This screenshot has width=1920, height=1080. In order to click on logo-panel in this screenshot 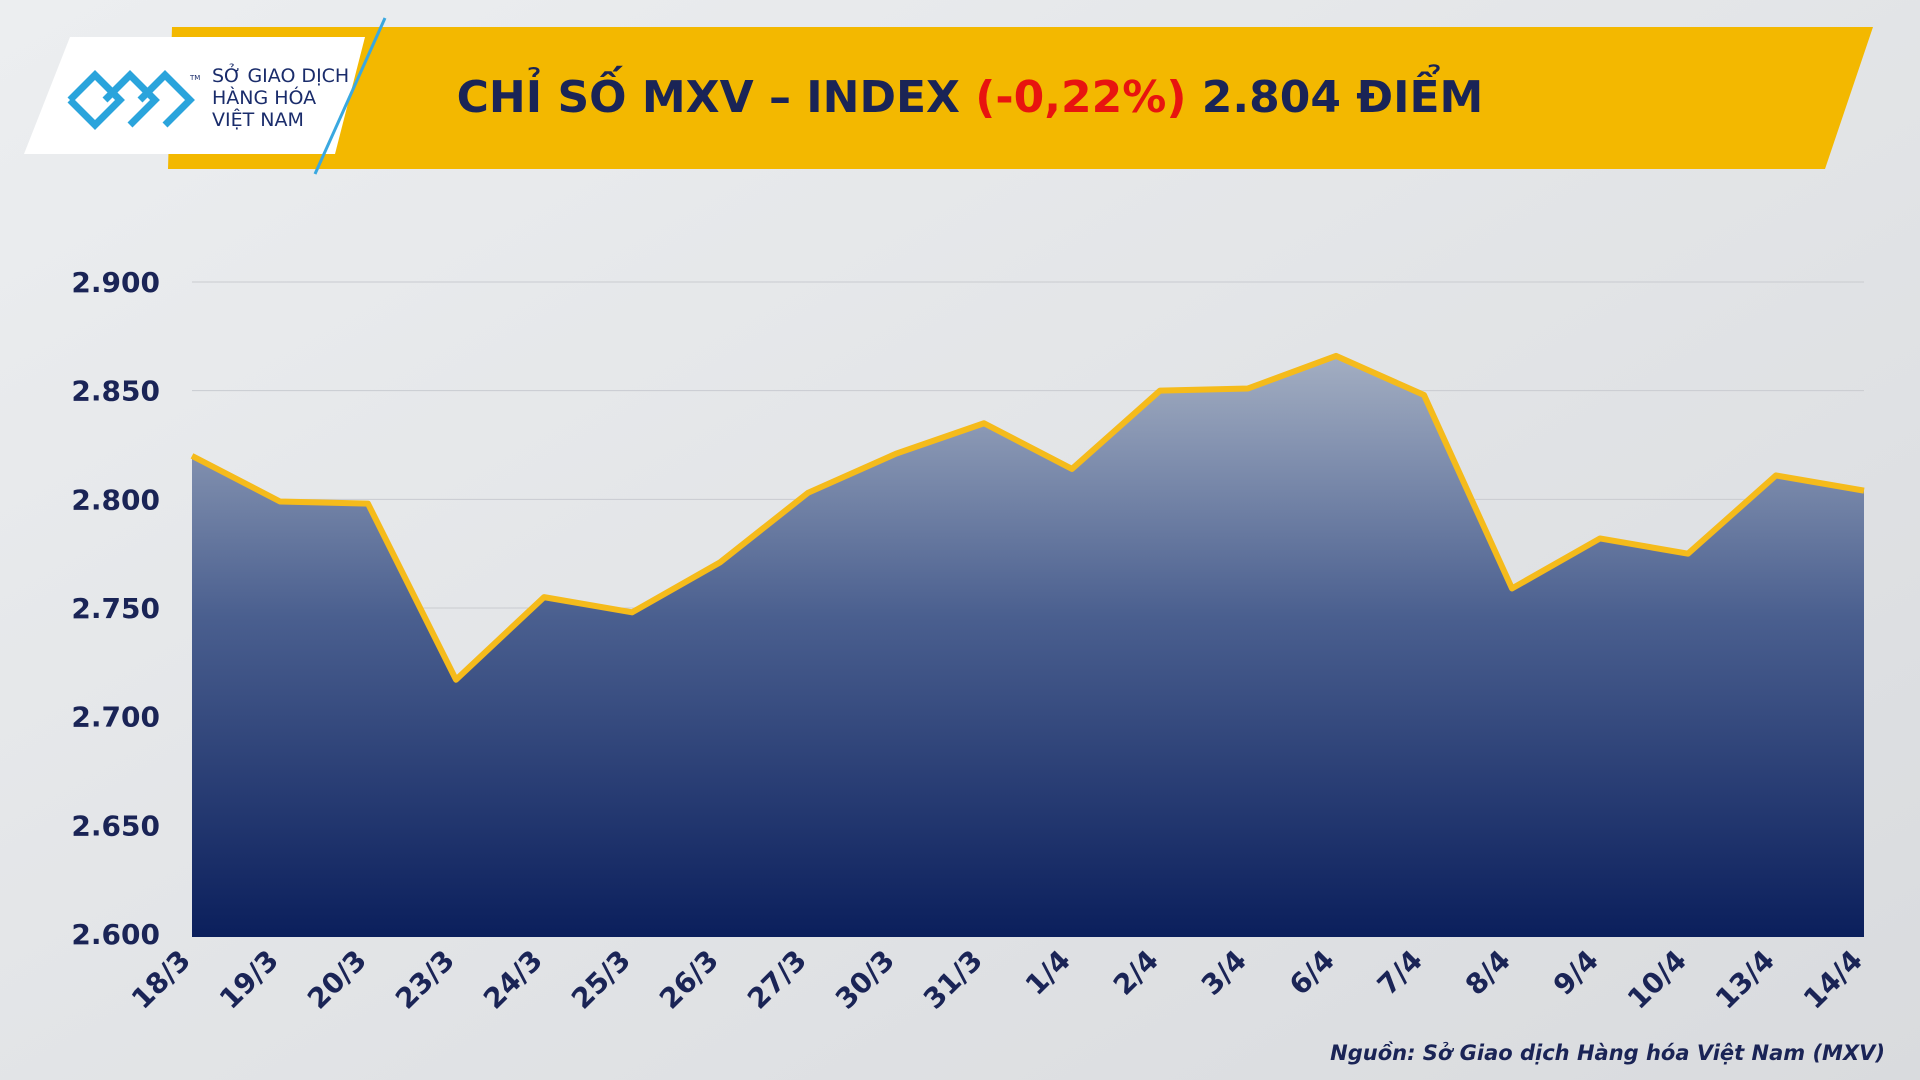, I will do `click(194, 95)`.